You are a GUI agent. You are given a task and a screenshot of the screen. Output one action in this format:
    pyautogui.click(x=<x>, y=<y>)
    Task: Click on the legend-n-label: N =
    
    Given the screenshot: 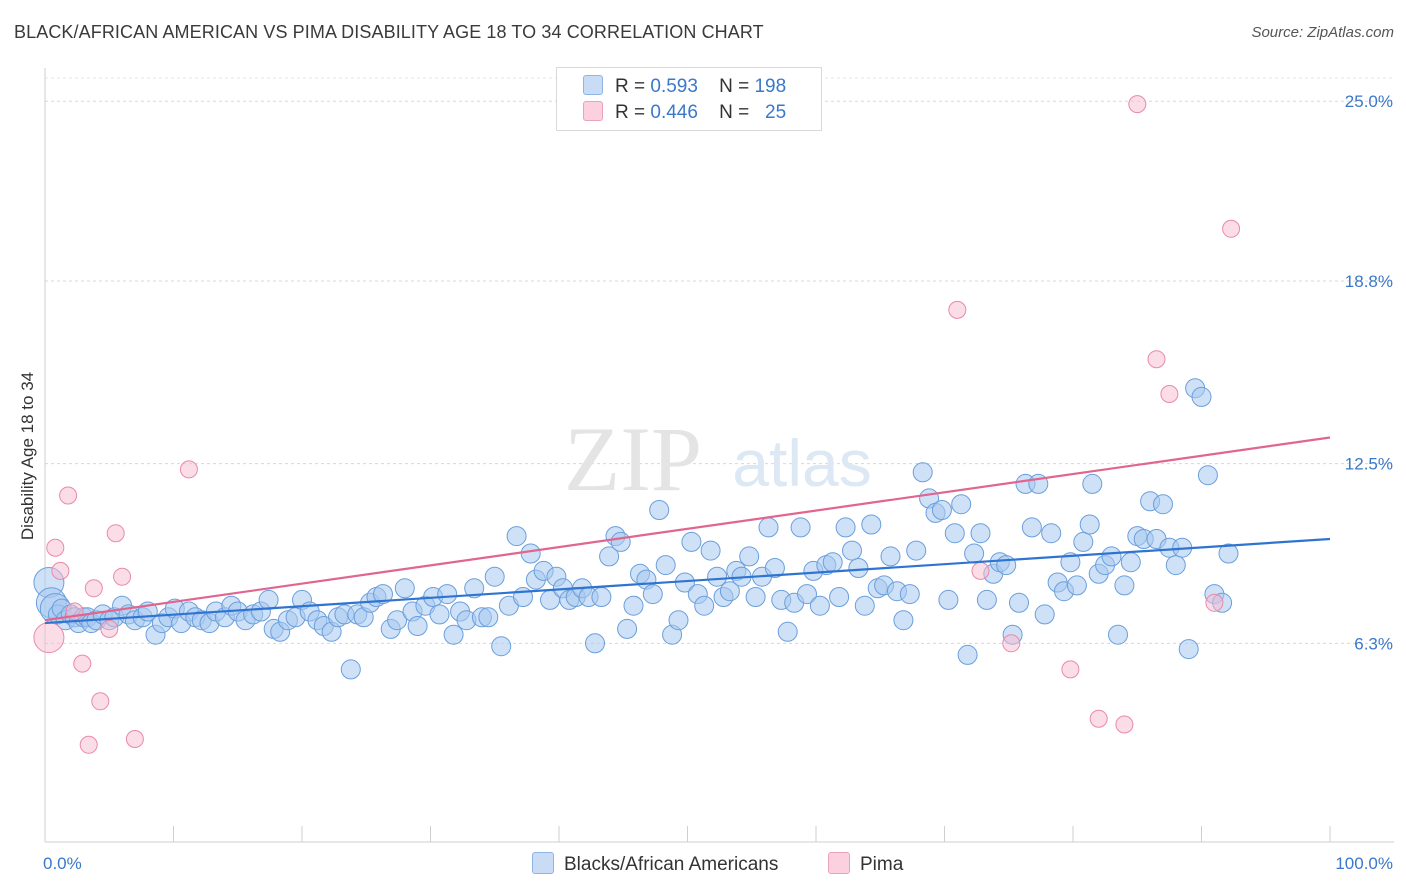 What is the action you would take?
    pyautogui.click(x=734, y=86)
    